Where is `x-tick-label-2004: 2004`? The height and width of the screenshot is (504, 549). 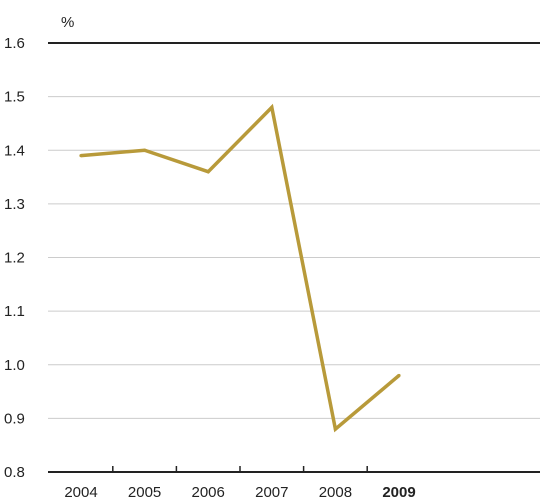 x-tick-label-2004: 2004 is located at coordinates (80, 492).